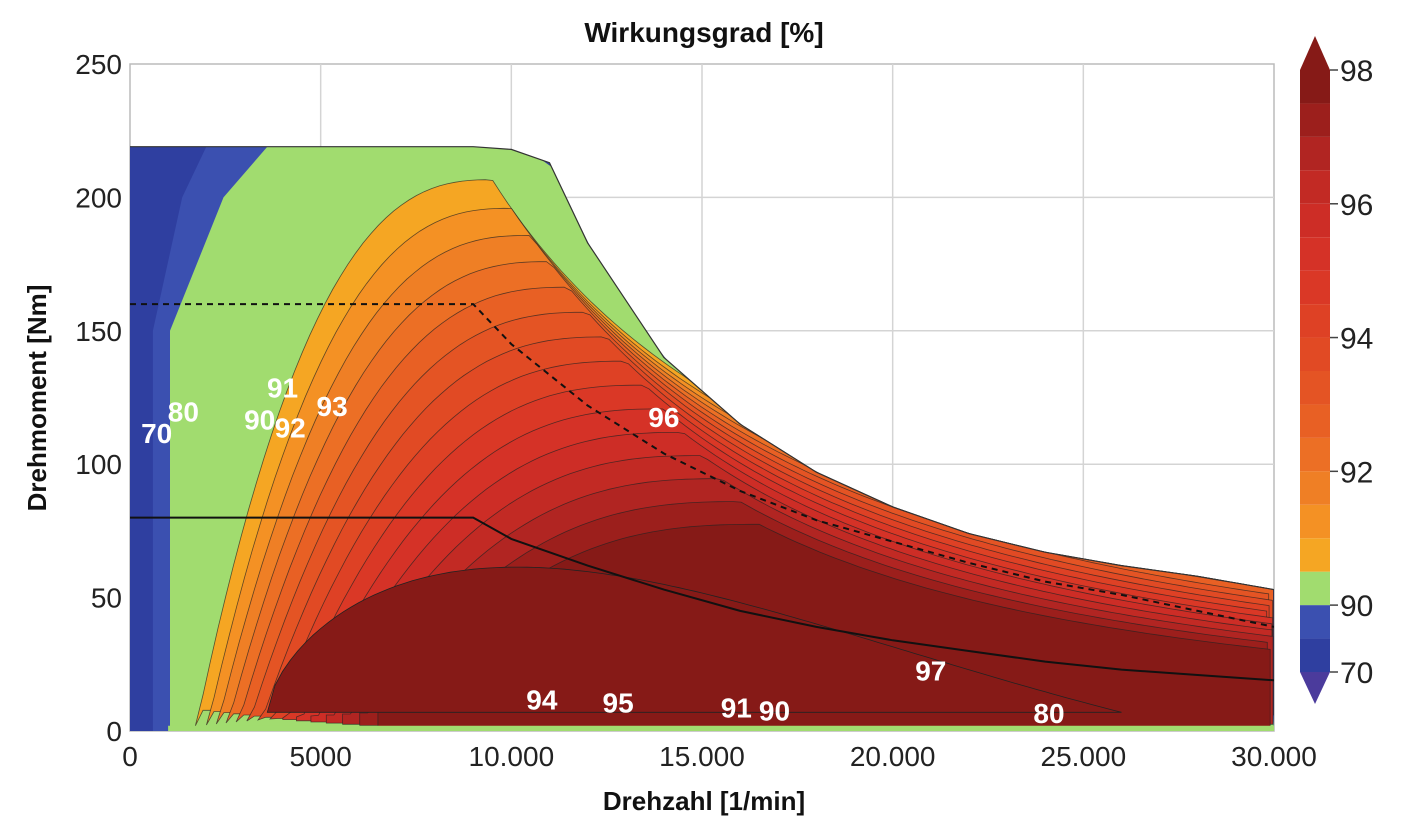 The height and width of the screenshot is (826, 1421). I want to click on x-axis-ticks: 0 5000 10.000 15.000 20.000 25.000 30.000, so click(719, 756).